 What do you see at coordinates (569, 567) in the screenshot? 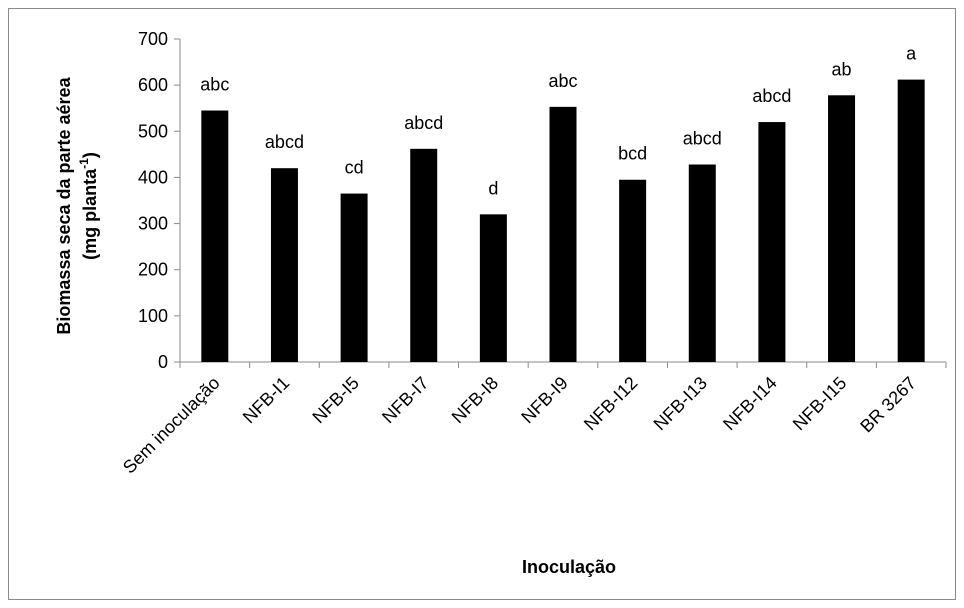
I see `x-axis-title: Inoculação` at bounding box center [569, 567].